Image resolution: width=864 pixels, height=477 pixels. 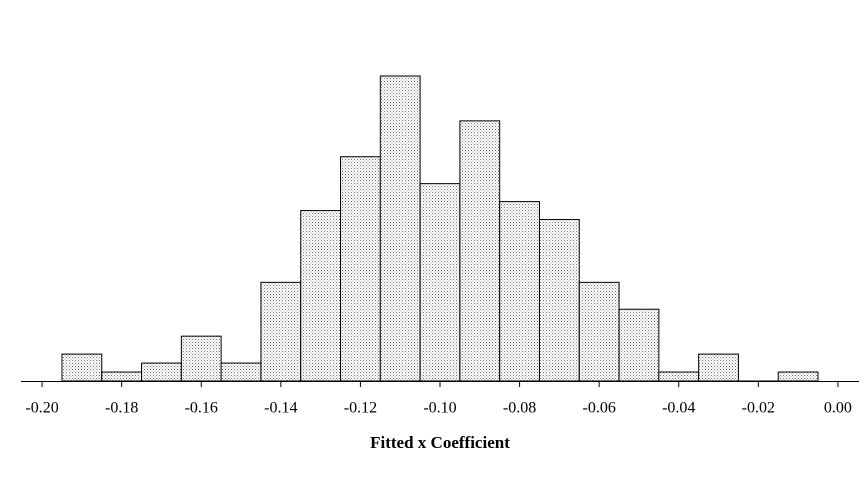 What do you see at coordinates (360, 408) in the screenshot?
I see `x-tick-label: -0.12` at bounding box center [360, 408].